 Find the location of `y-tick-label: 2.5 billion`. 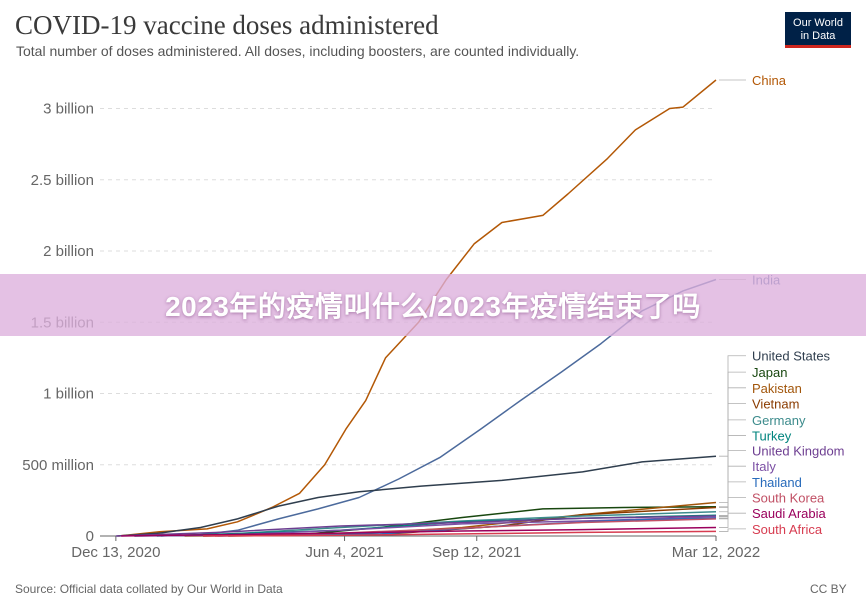

y-tick-label: 2.5 billion is located at coordinates (62, 180).